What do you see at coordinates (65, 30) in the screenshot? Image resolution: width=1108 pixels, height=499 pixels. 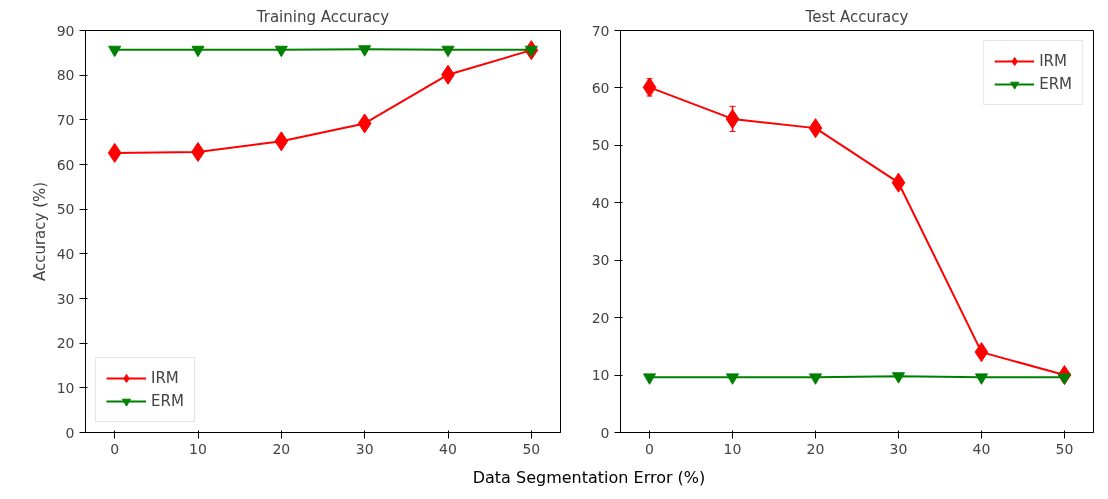 I see `y-tick-label: 90` at bounding box center [65, 30].